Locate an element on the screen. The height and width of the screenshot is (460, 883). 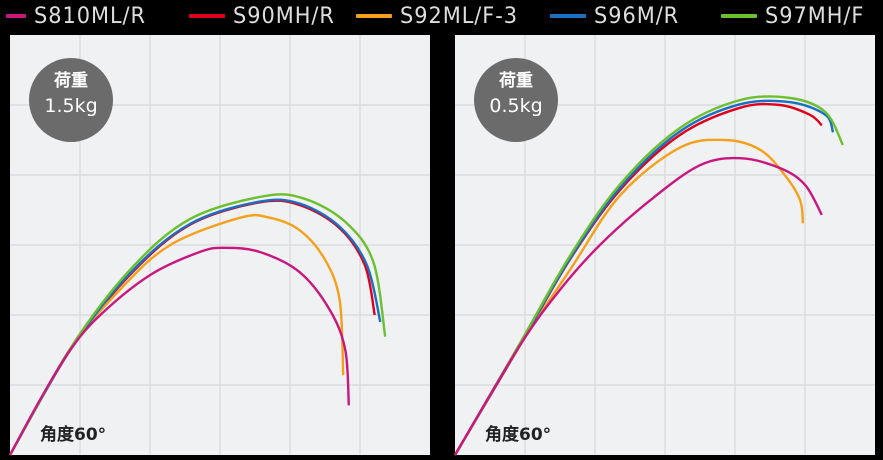
legend-label: S810ML/R is located at coordinates (90, 16).